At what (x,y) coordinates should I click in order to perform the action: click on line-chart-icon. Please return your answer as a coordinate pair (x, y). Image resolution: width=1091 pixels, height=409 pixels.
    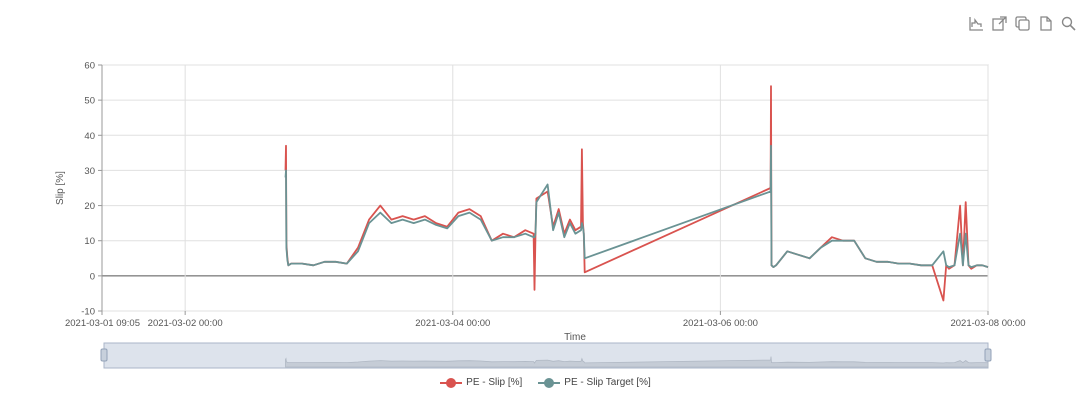
    Looking at the image, I should click on (976, 23).